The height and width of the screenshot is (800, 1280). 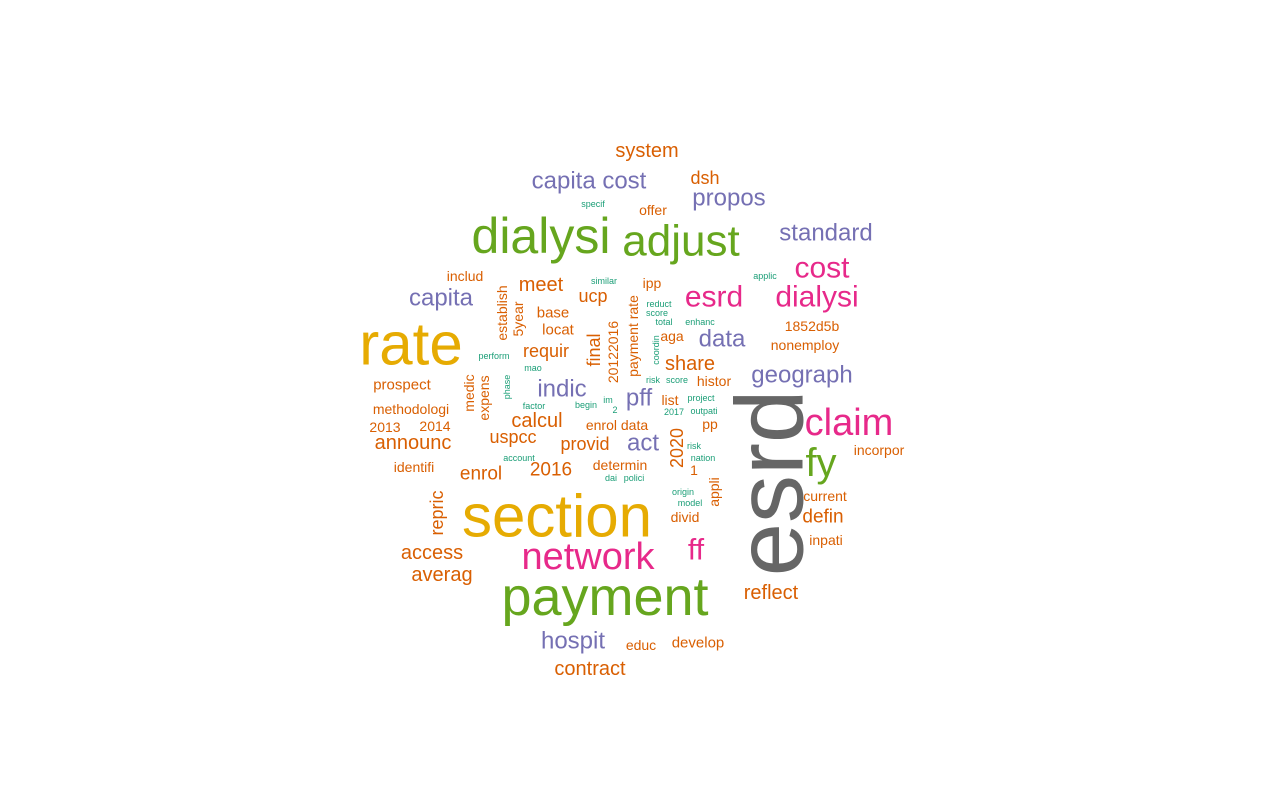 What do you see at coordinates (825, 233) in the screenshot?
I see `word-standard: standard` at bounding box center [825, 233].